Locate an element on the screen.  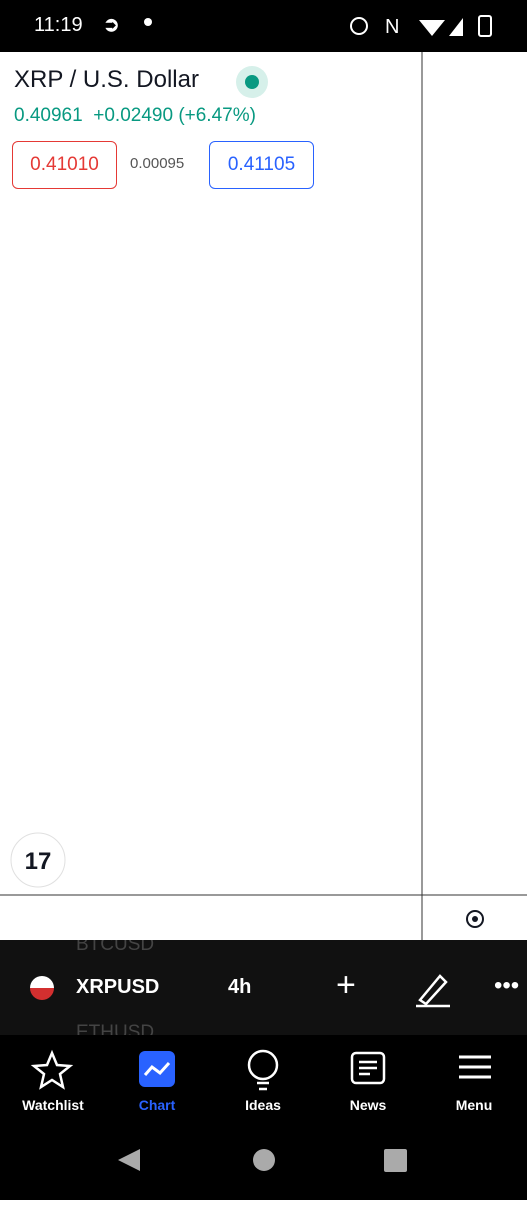
more-button: ••• is located at coordinates (507, 985).